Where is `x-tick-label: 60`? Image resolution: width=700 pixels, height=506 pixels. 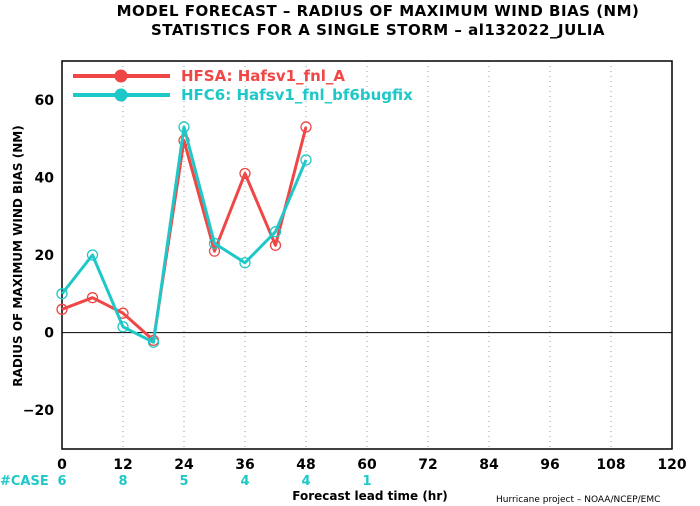
x-tick-label: 60 is located at coordinates (367, 465).